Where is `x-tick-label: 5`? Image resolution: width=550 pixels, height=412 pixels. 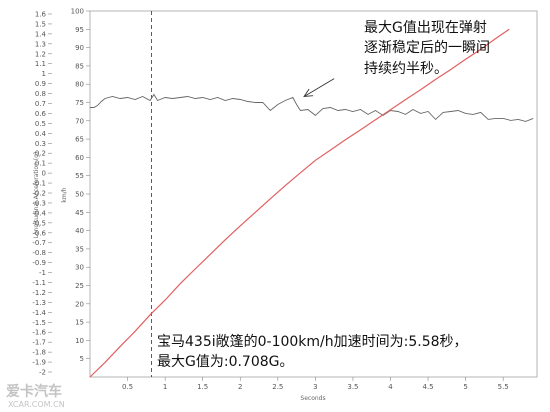 x-tick-label: 5 is located at coordinates (465, 387).